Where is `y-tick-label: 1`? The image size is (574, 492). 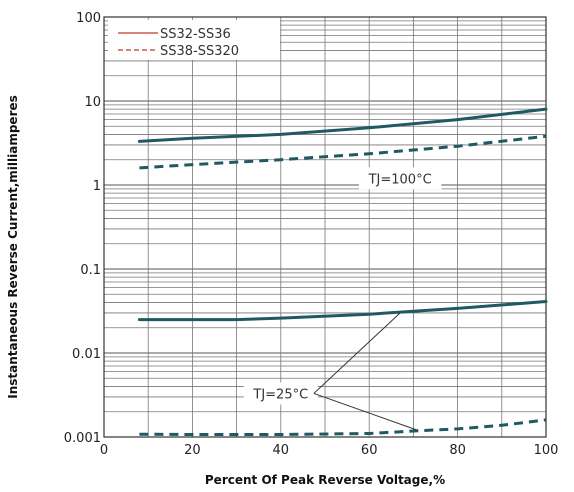 y-tick-label: 1 is located at coordinates (97, 186).